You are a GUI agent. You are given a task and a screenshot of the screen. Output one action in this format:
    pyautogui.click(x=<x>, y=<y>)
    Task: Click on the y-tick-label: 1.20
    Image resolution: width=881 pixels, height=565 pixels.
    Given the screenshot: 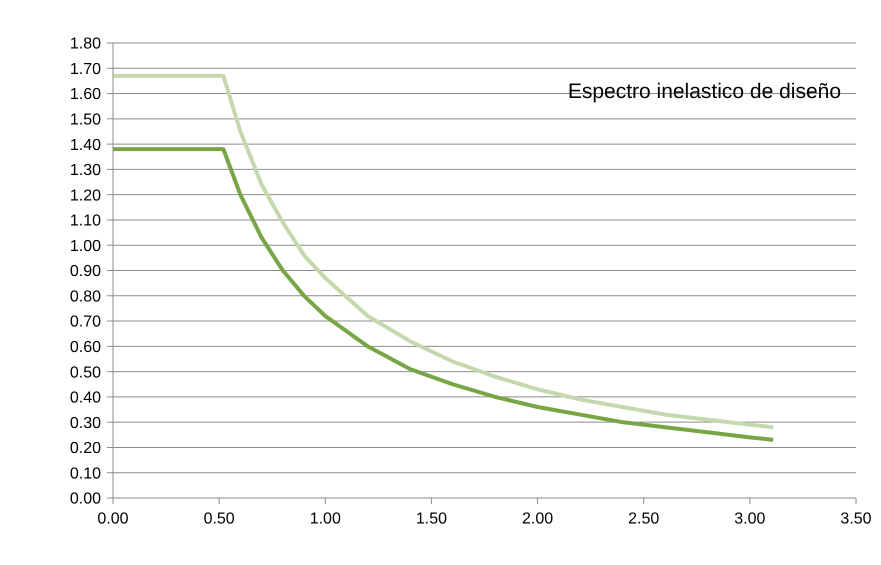 What is the action you would take?
    pyautogui.click(x=86, y=195)
    